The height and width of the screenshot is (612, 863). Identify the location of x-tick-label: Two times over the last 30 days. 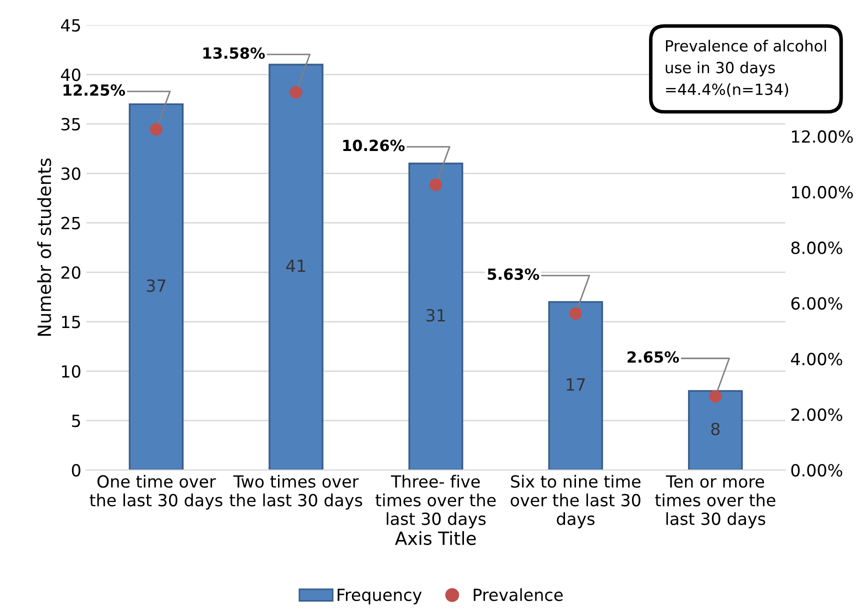
(296, 492).